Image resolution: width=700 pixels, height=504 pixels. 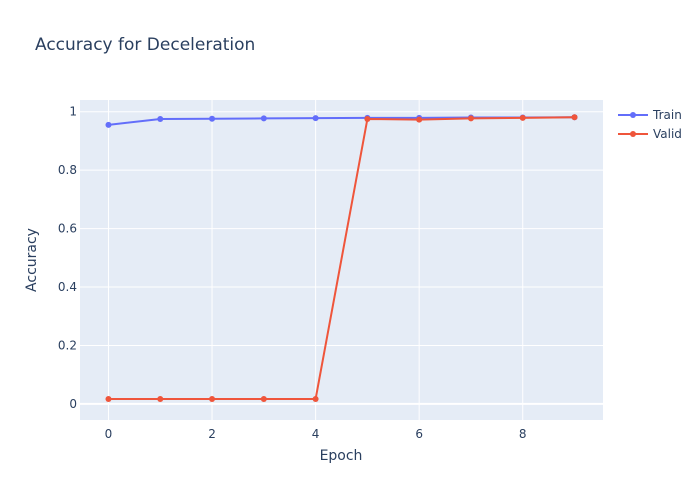 I want to click on x-tick-label: 8, so click(x=523, y=434).